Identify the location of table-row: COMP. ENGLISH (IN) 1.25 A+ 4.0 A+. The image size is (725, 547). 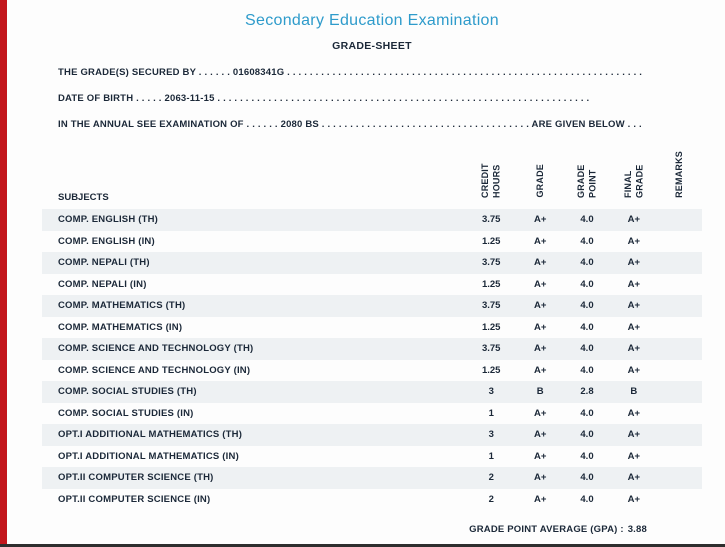
(372, 242).